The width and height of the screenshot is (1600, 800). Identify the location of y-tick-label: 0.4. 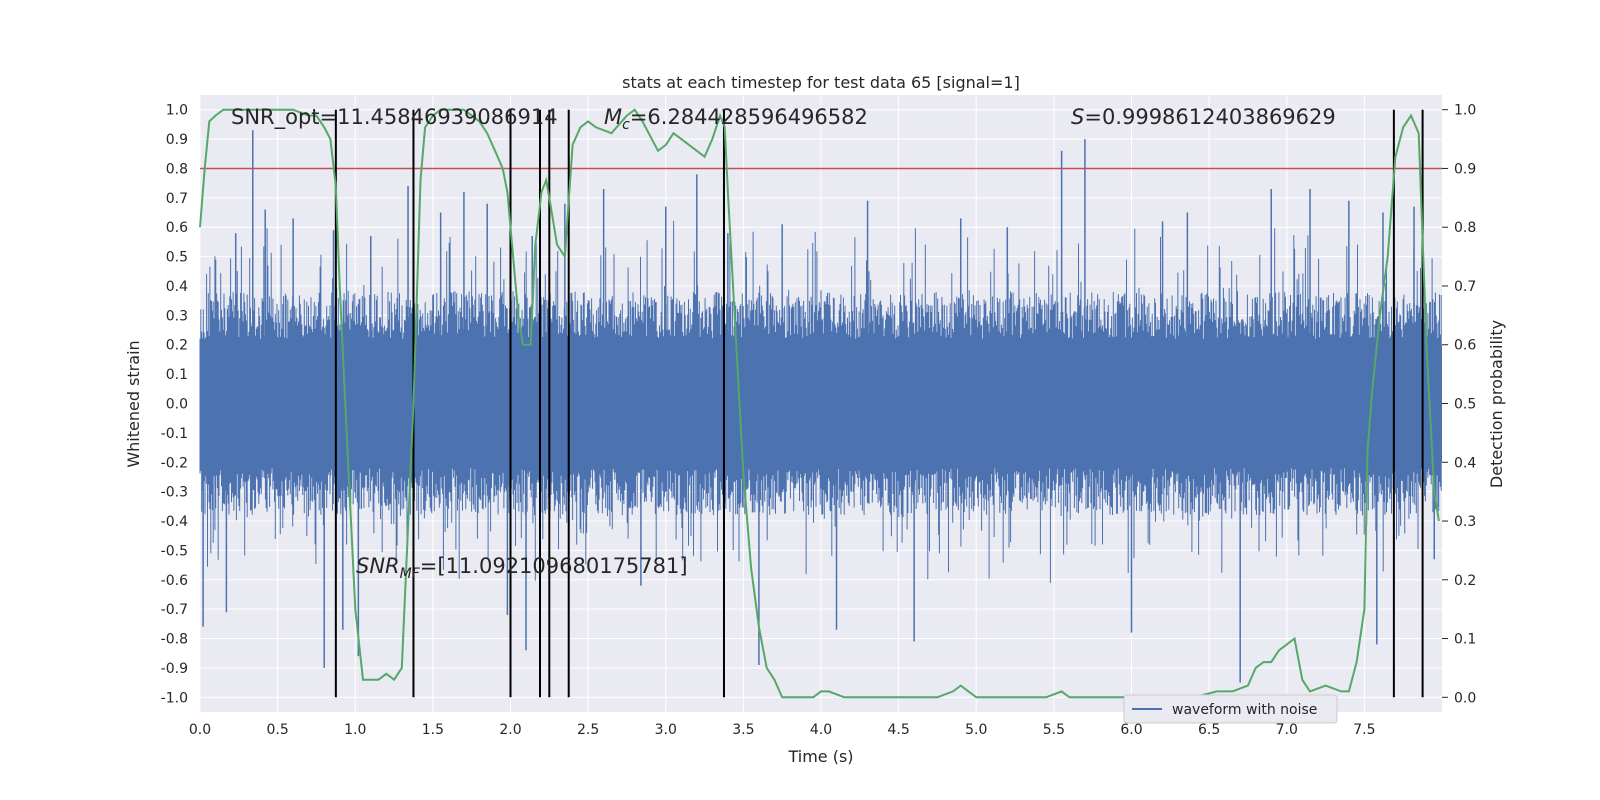
(177, 287).